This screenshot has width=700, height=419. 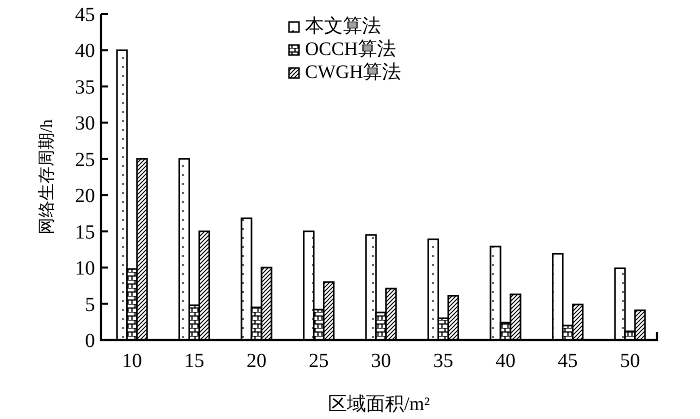 What do you see at coordinates (381, 361) in the screenshot?
I see `x-tick-label: 30` at bounding box center [381, 361].